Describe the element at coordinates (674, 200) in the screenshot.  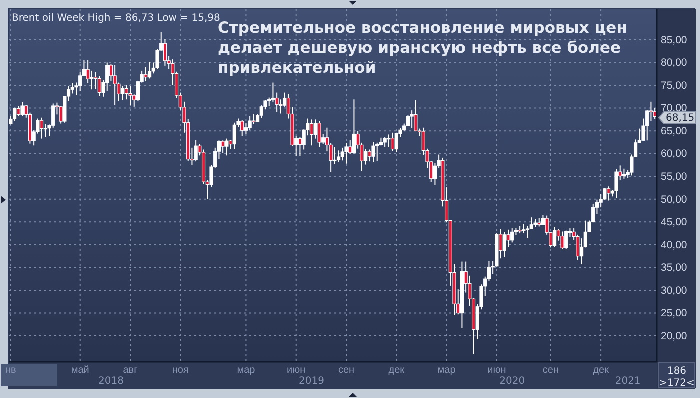
I see `y-tick-label: 50,00` at that location.